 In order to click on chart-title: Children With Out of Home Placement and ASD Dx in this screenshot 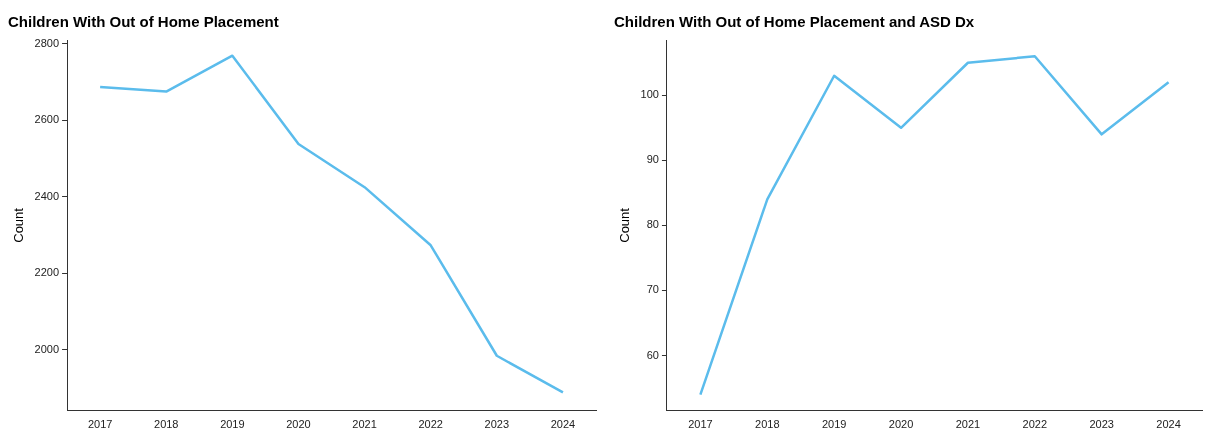, I will do `click(794, 22)`.